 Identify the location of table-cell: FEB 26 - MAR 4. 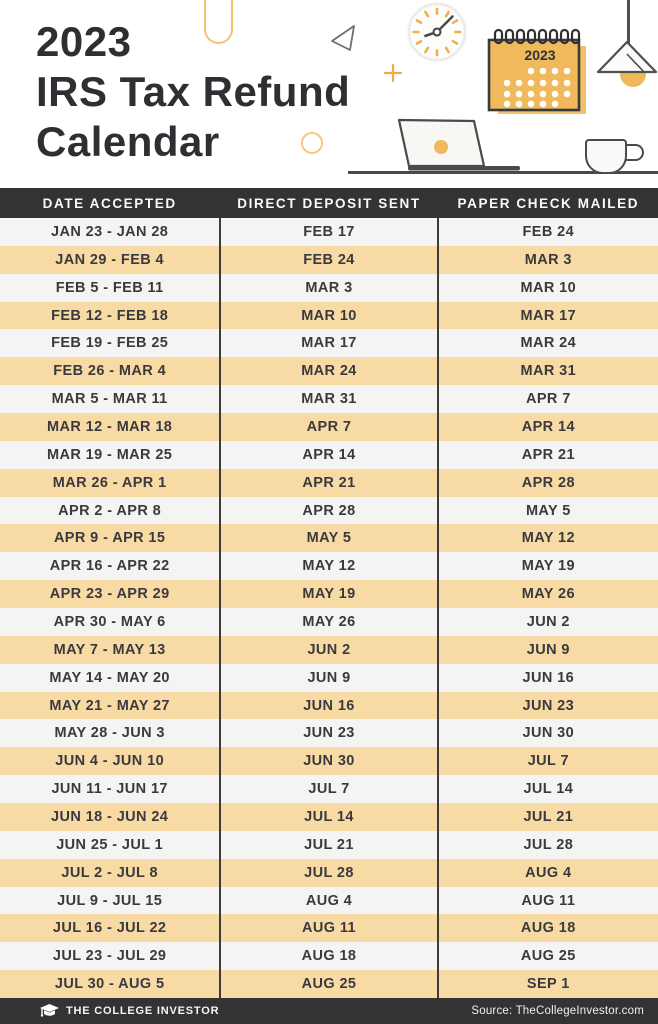
(110, 371).